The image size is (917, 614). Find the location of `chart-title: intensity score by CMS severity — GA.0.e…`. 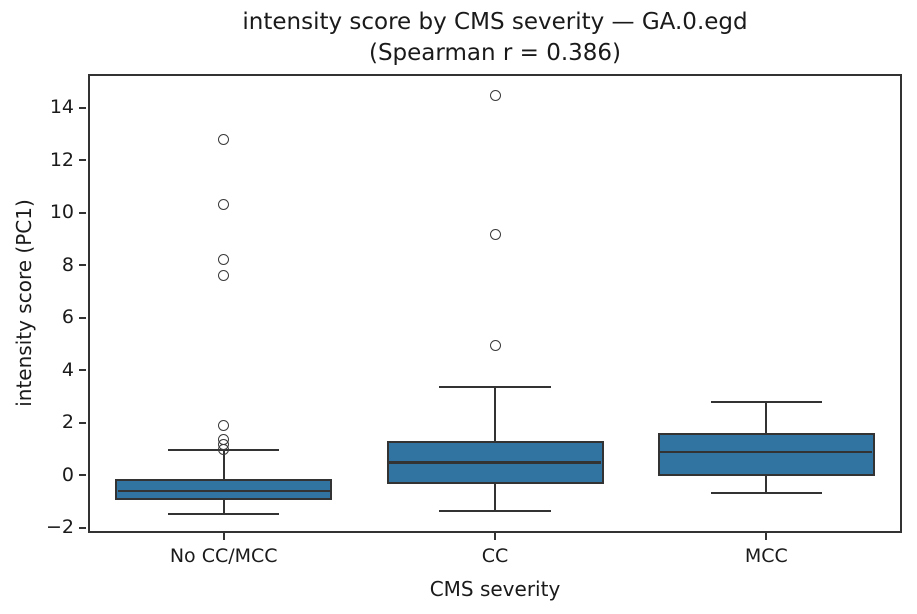

chart-title: intensity score by CMS severity — GA.0.e… is located at coordinates (495, 37).